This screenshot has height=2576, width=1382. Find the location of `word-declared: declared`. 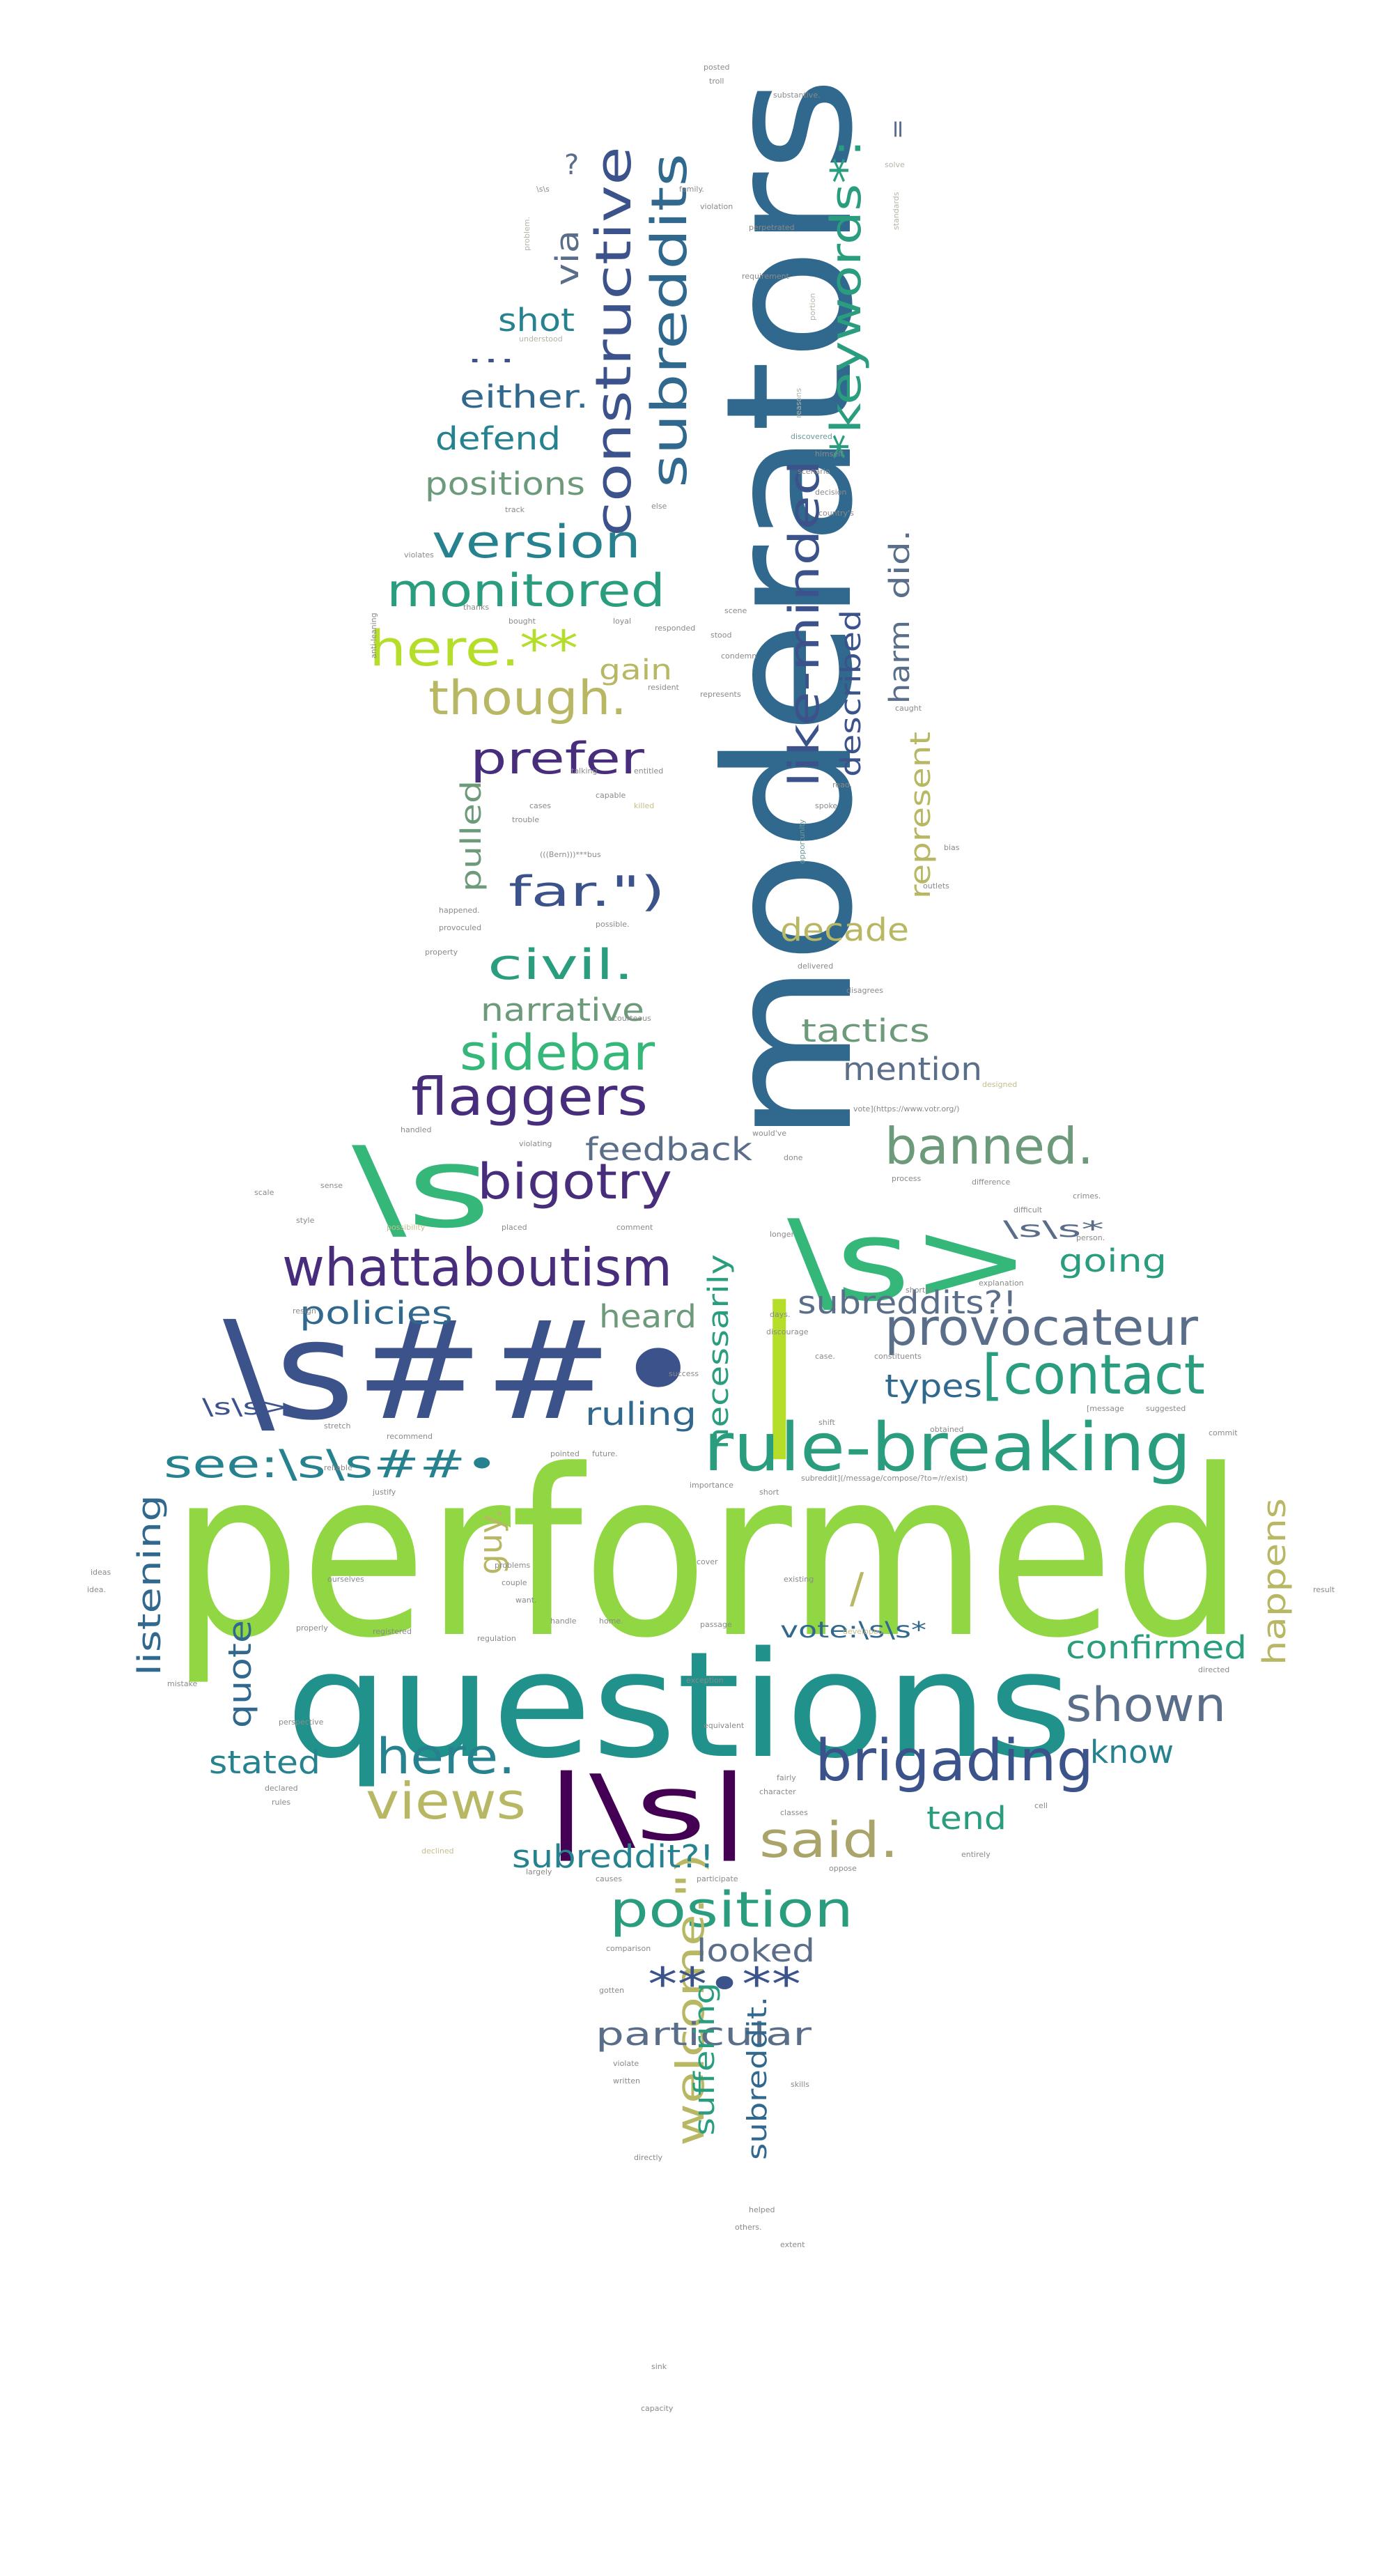

word-declared: declared is located at coordinates (281, 1788).